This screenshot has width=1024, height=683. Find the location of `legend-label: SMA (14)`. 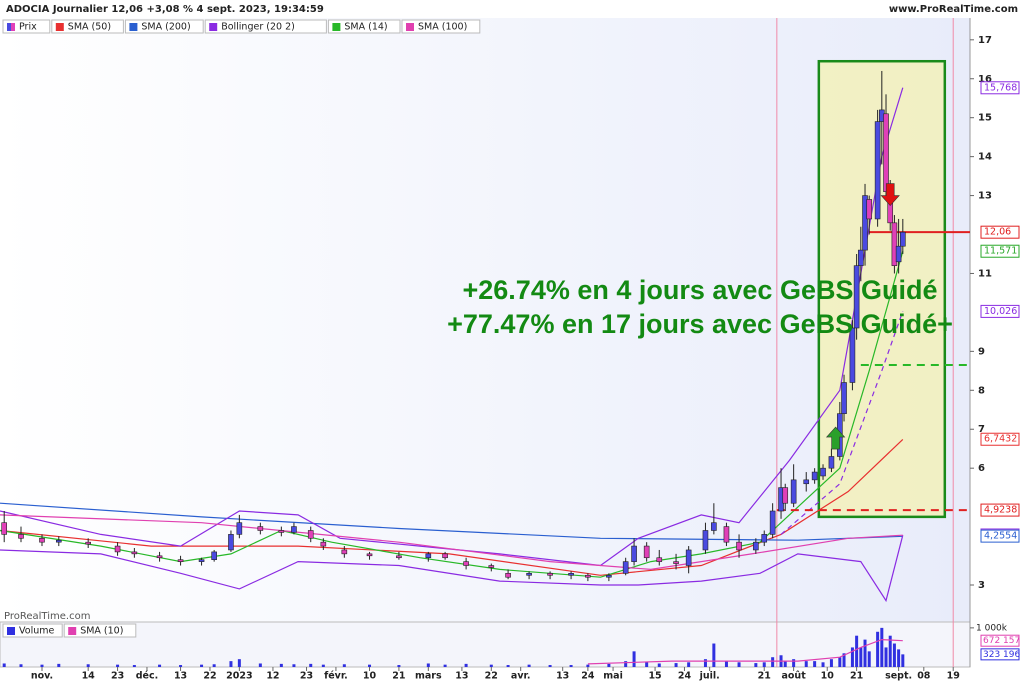

legend-label: SMA (14) is located at coordinates (365, 27).